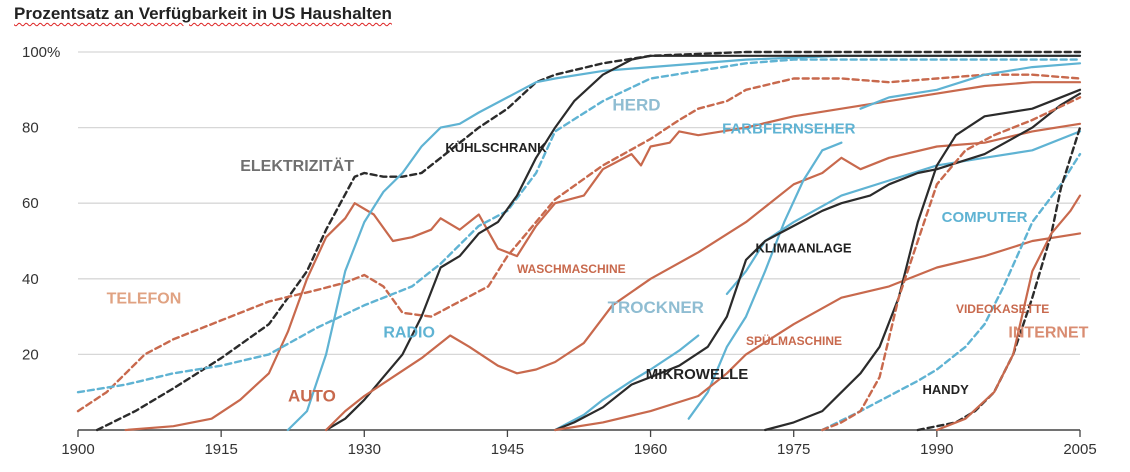  I want to click on y-tick-label: 100%, so click(41, 52).